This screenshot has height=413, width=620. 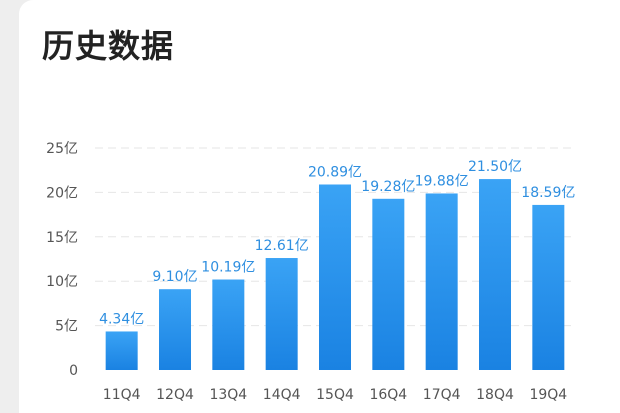 What do you see at coordinates (121, 350) in the screenshot?
I see `bar-11q4` at bounding box center [121, 350].